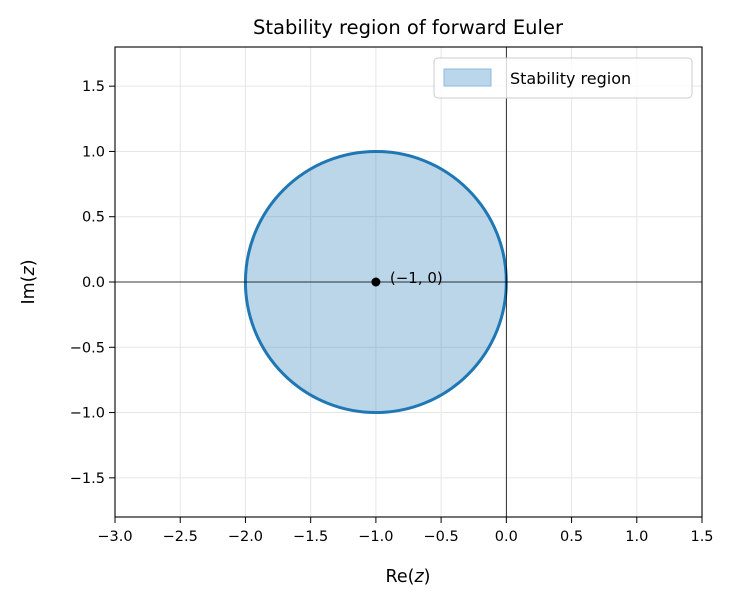 This screenshot has height=601, width=733. Describe the element at coordinates (93, 87) in the screenshot. I see `y-tick-label: 1.5` at that location.